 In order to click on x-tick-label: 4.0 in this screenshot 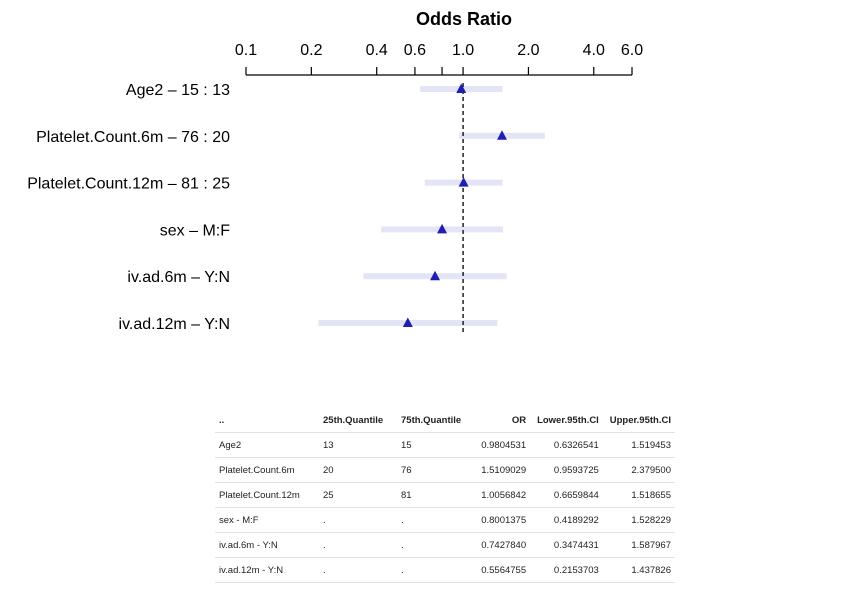, I will do `click(594, 50)`.